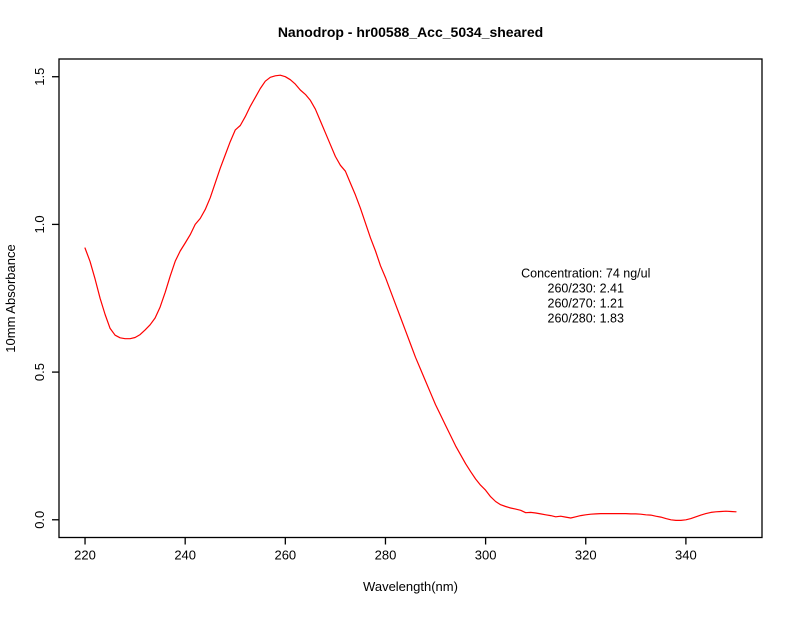 This screenshot has width=792, height=617. I want to click on y-tick-label: 0.5, so click(39, 372).